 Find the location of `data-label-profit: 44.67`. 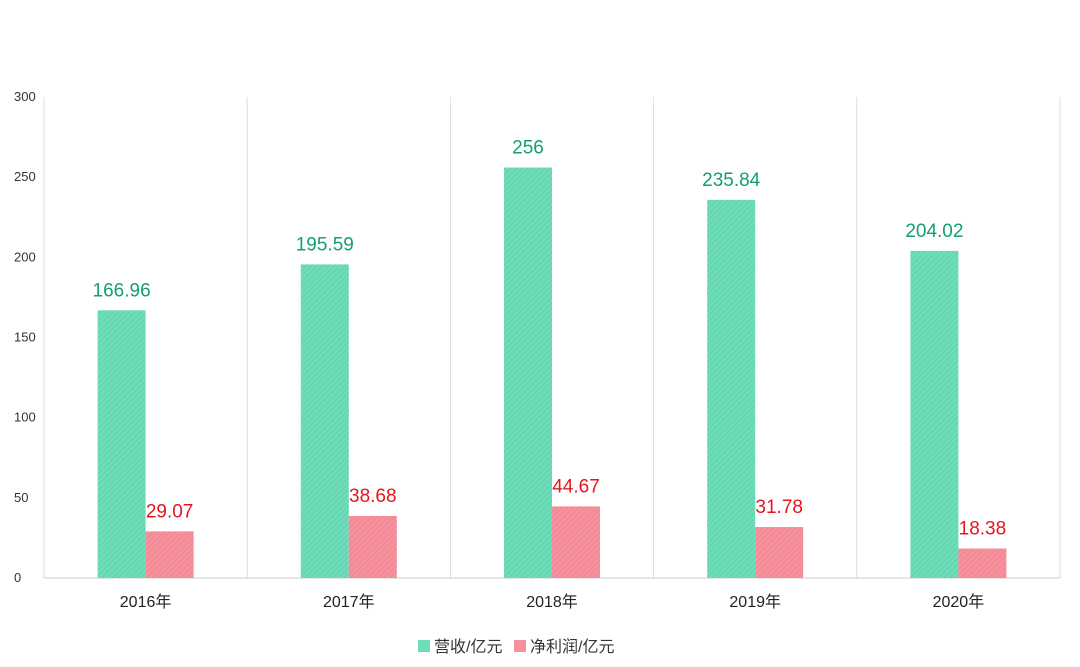

data-label-profit: 44.67 is located at coordinates (576, 486).